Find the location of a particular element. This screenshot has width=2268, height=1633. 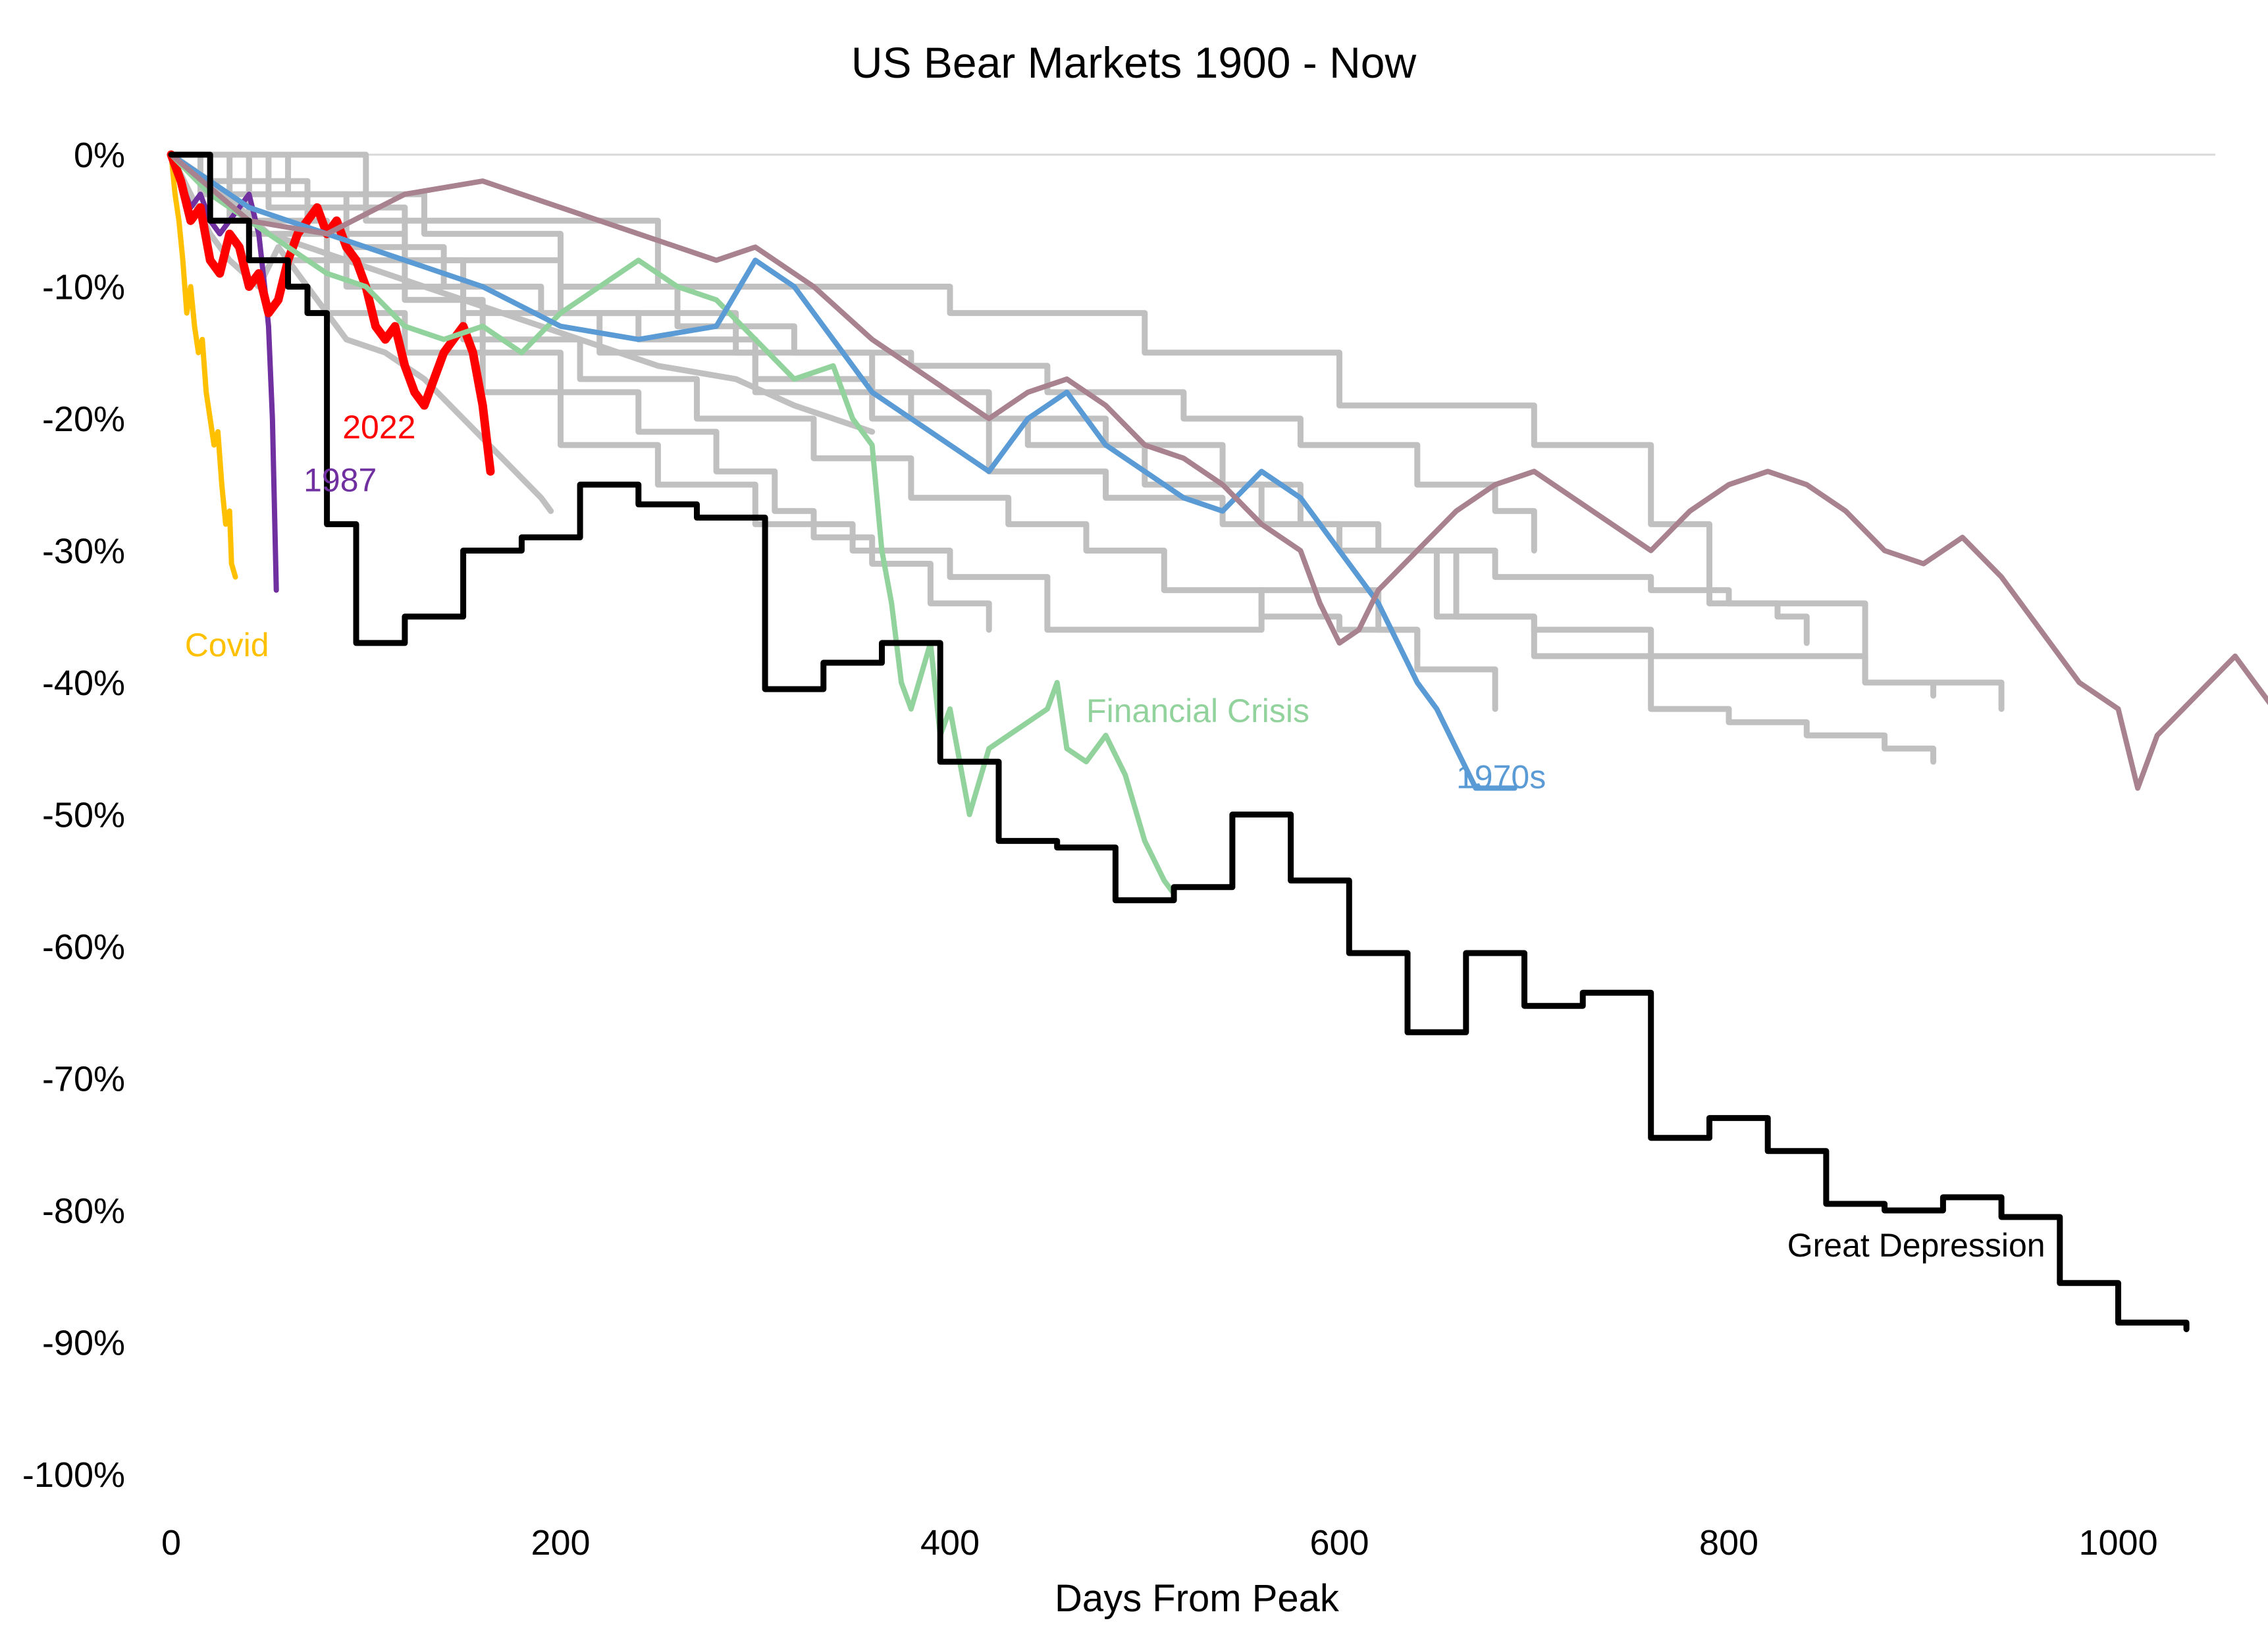

y-tick-label: 0% is located at coordinates (99, 155).